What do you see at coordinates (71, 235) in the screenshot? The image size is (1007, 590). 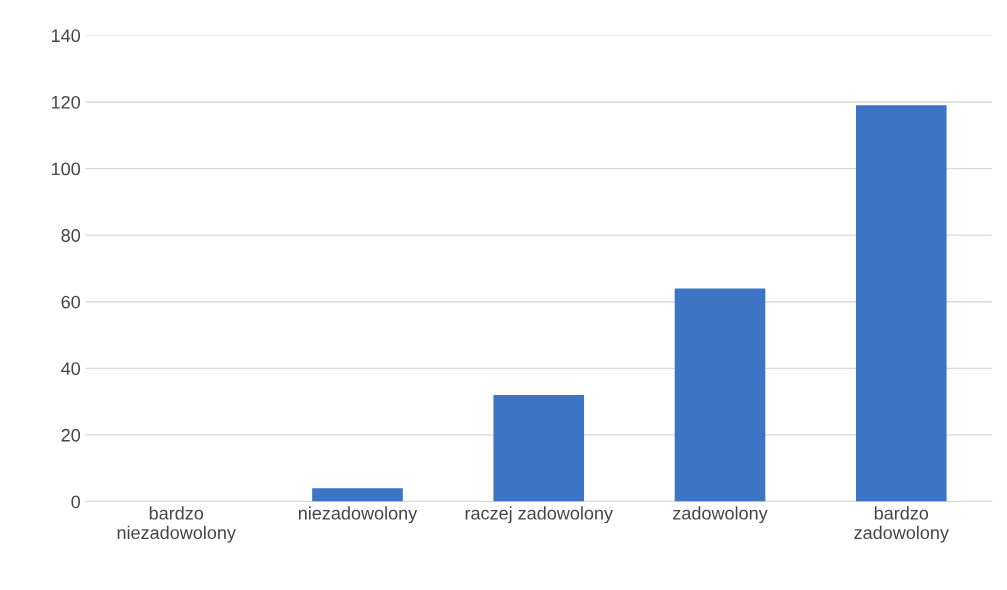 I see `y-tick-label: 80` at bounding box center [71, 235].